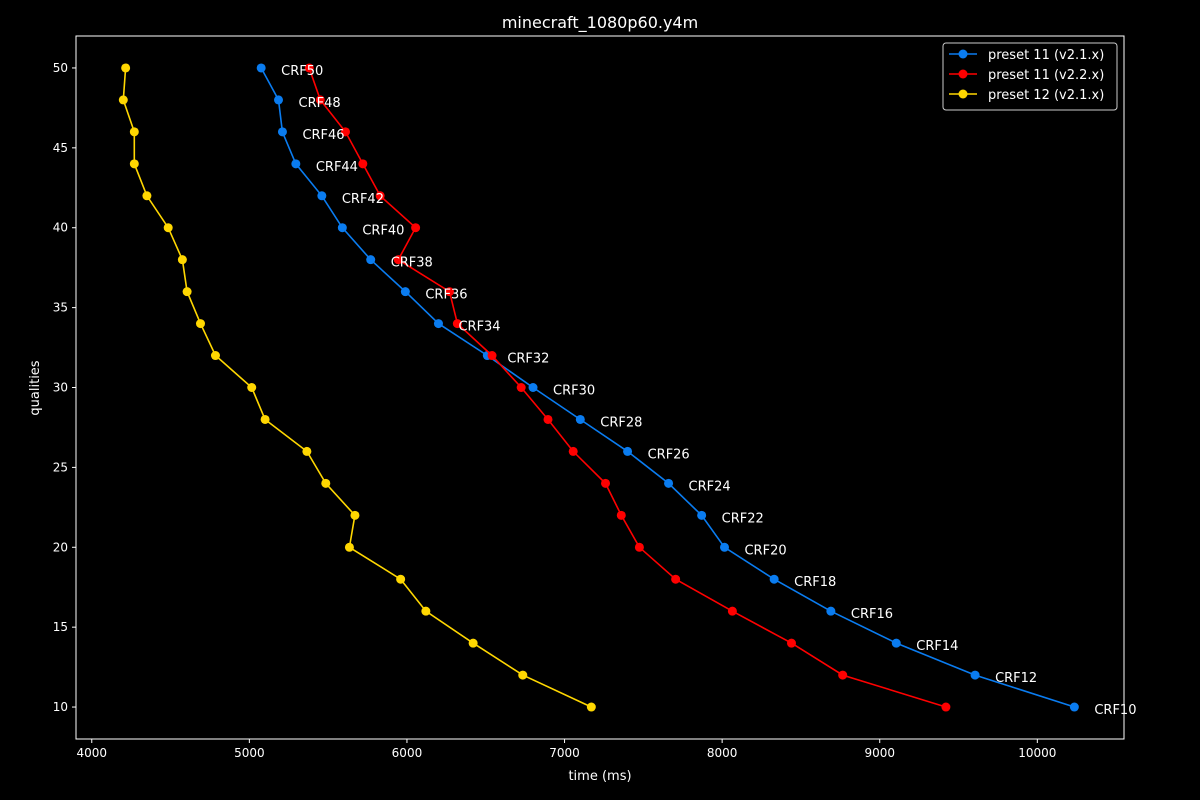  Describe the element at coordinates (323, 135) in the screenshot. I see `point-label: CRF46` at that location.